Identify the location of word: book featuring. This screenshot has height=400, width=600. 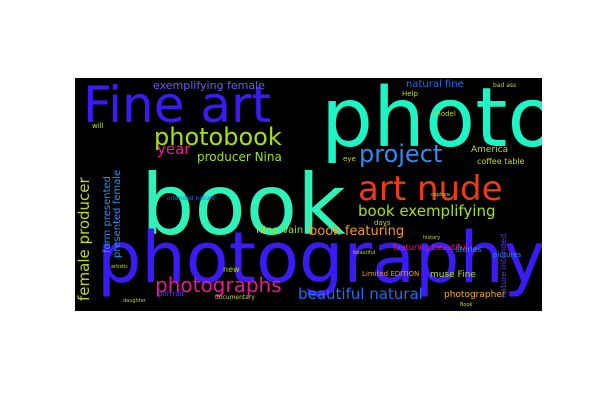
(357, 231).